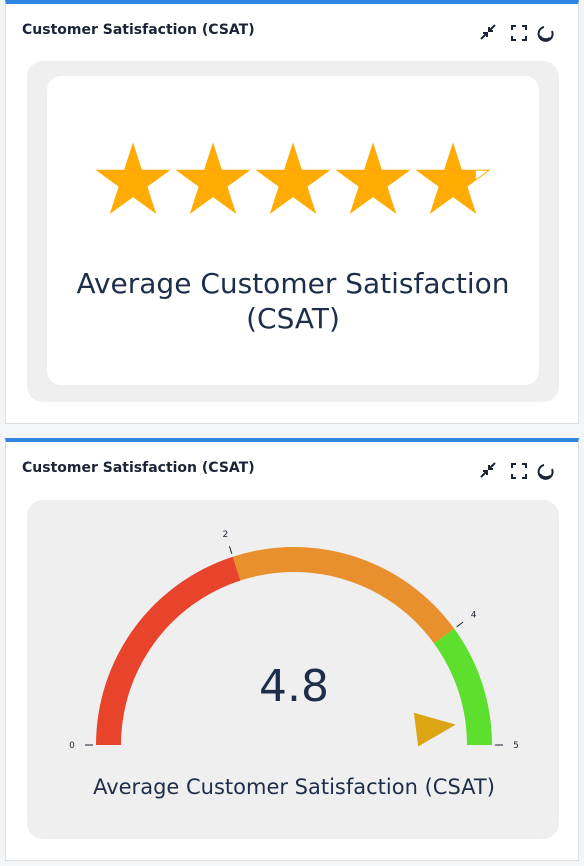 The width and height of the screenshot is (584, 866). I want to click on gauge-value: 4.8, so click(294, 686).